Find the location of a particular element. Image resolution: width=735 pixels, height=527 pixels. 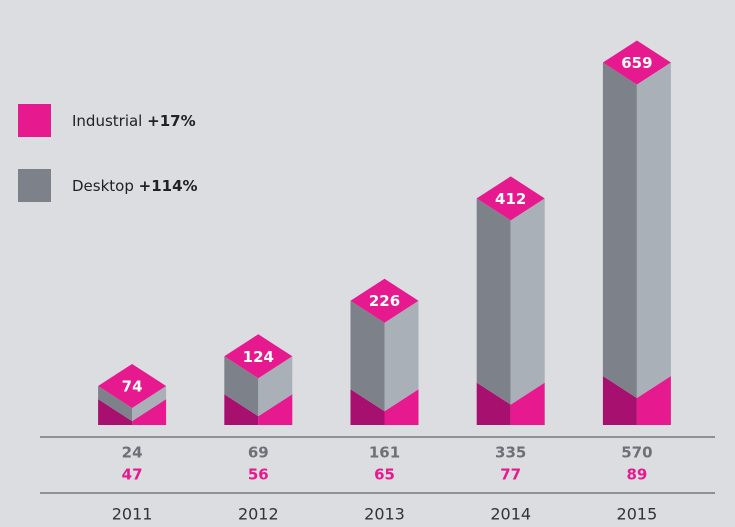

total-label: 412 is located at coordinates (510, 199).